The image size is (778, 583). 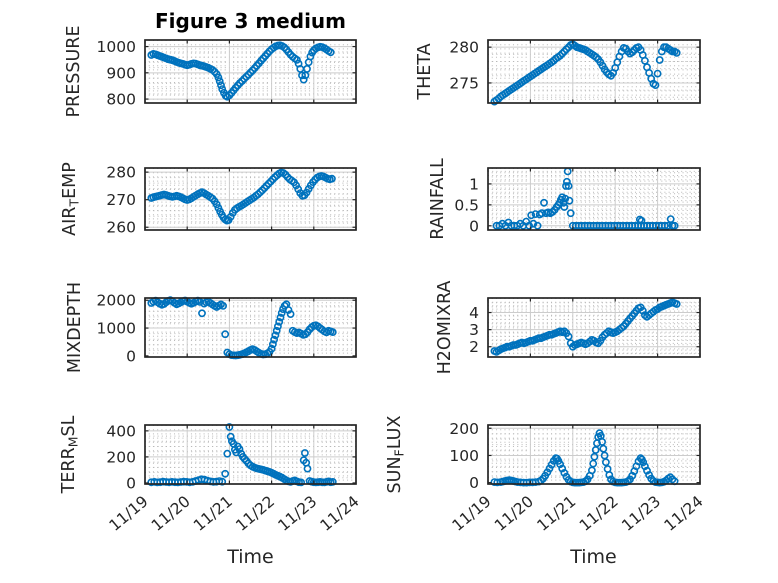 I want to click on rainfall-ylabel: RAINFALL, so click(x=438, y=199).